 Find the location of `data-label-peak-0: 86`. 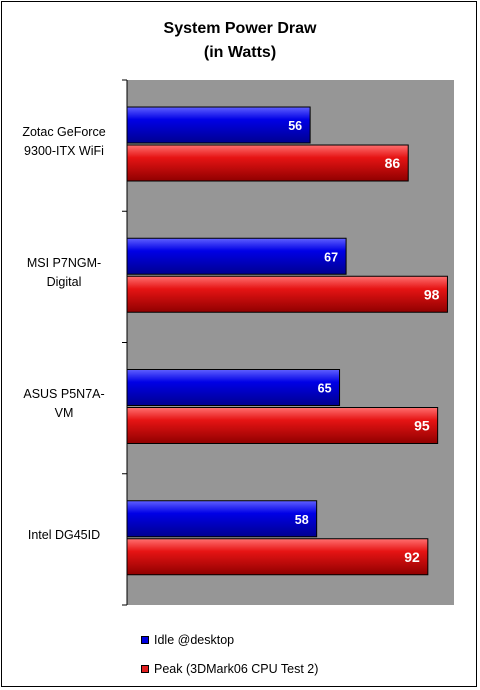

data-label-peak-0: 86 is located at coordinates (393, 163).